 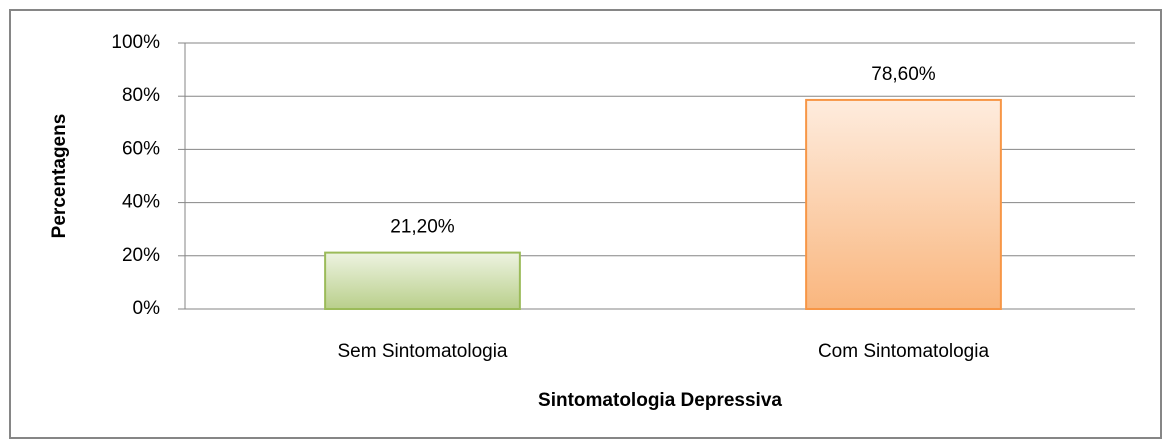 I want to click on y-tick-label: 100%, so click(x=135, y=42).